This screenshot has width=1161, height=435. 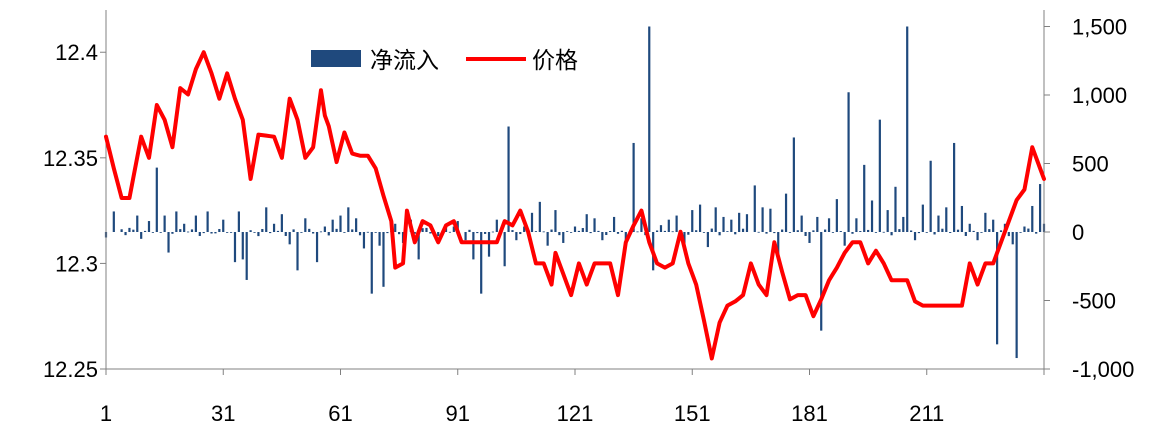 What do you see at coordinates (1090, 164) in the screenshot?
I see `right-tick-label: 500` at bounding box center [1090, 164].